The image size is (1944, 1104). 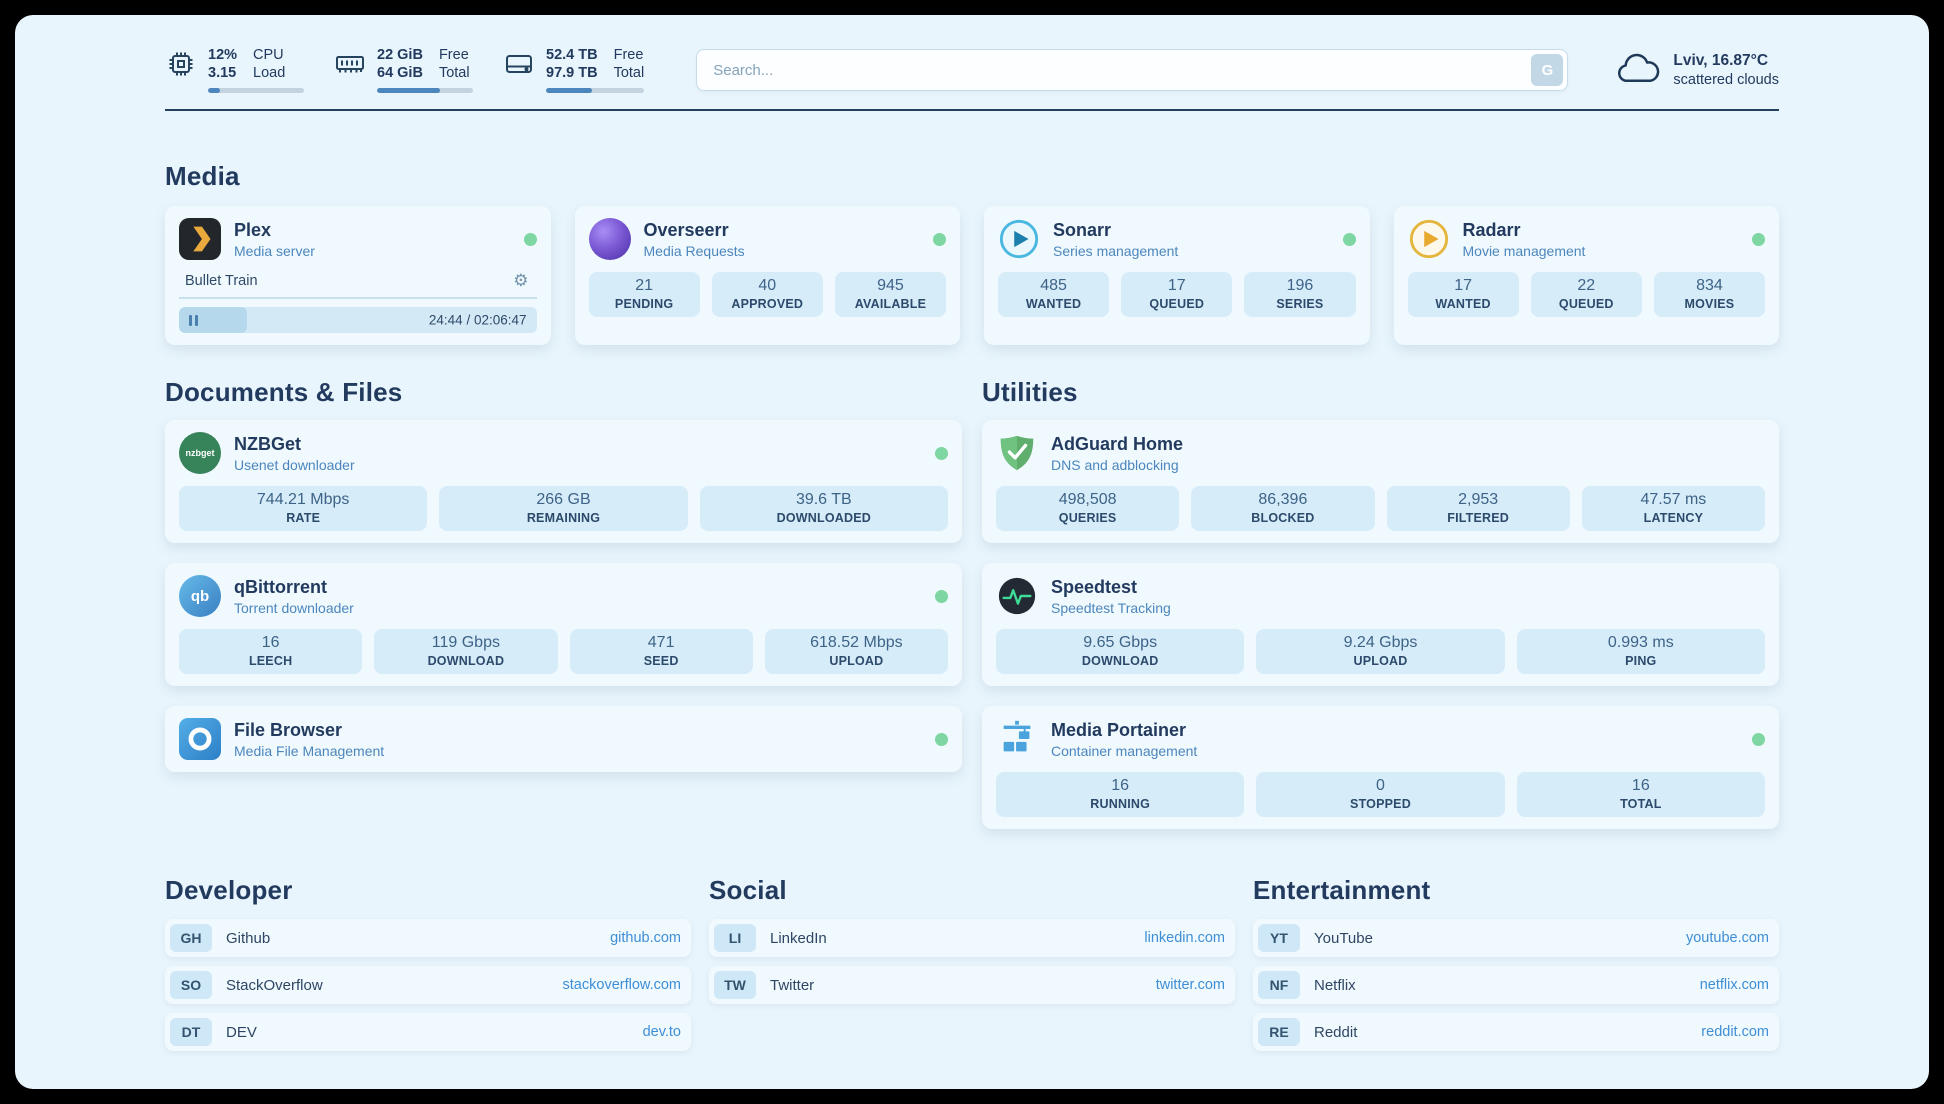 What do you see at coordinates (294, 607) in the screenshot?
I see `app-desc: Torrent downloader` at bounding box center [294, 607].